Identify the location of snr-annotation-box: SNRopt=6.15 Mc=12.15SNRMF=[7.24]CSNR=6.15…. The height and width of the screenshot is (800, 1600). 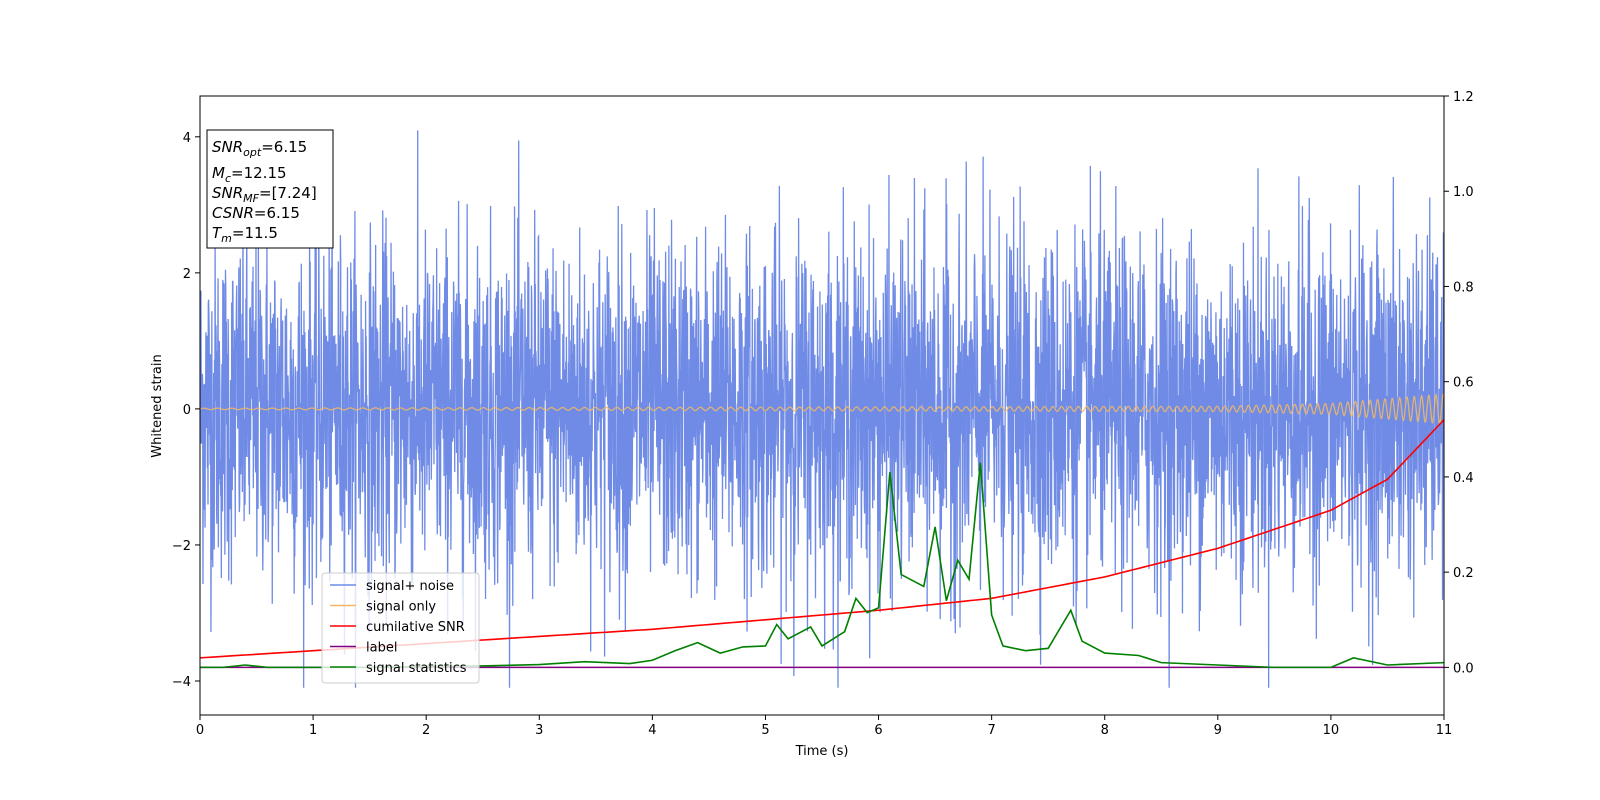
(270, 189).